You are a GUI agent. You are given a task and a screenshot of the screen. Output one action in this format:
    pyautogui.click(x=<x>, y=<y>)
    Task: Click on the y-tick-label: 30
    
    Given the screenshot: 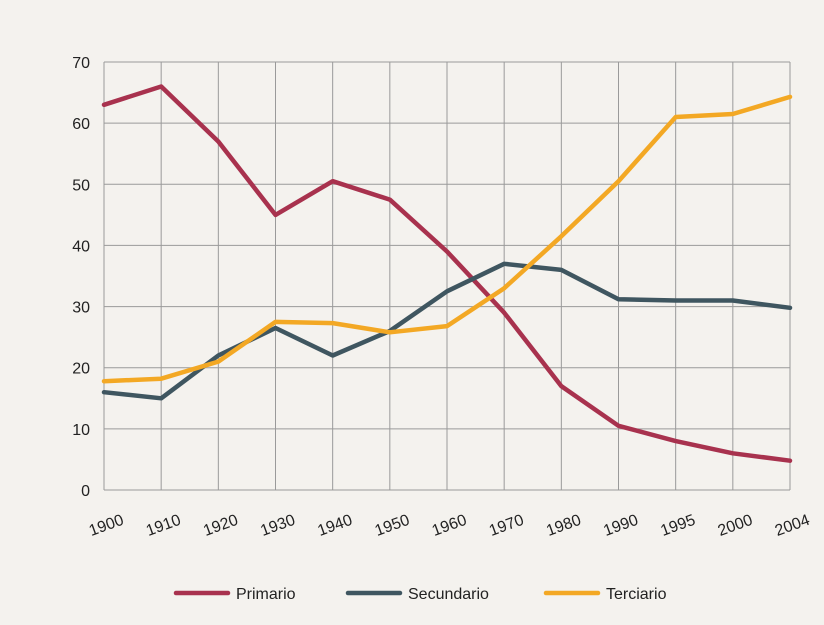 What is the action you would take?
    pyautogui.click(x=81, y=308)
    